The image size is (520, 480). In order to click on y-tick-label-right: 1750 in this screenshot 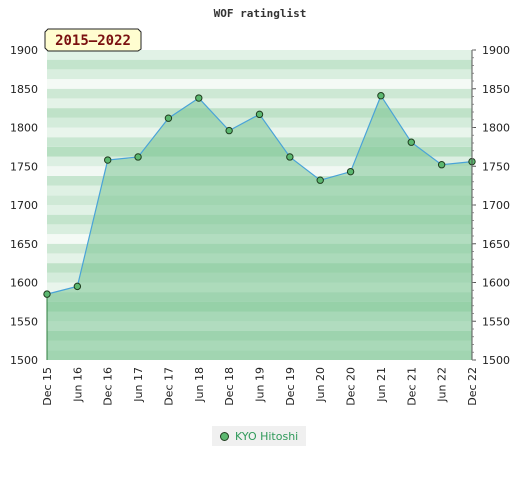, I will do `click(496, 166)`.